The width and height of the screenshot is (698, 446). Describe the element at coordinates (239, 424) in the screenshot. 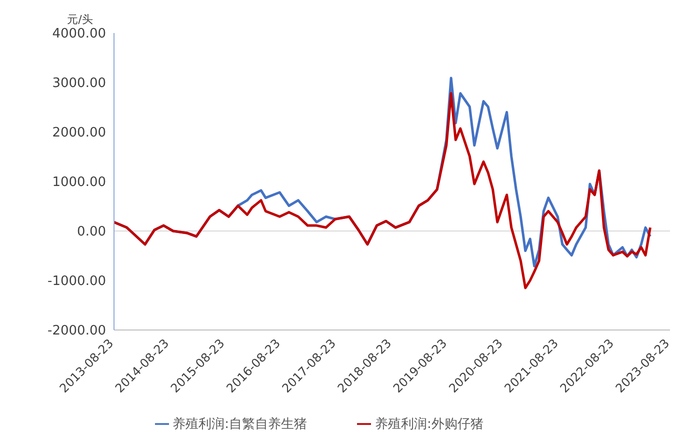

I see `legend-label: 养殖利润:自繁自养生猪` at that location.